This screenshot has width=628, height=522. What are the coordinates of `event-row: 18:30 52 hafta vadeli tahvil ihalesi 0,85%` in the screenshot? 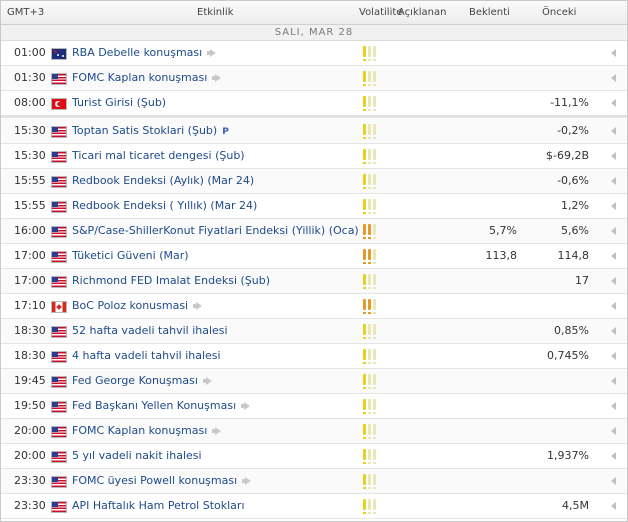 It's located at (314, 331).